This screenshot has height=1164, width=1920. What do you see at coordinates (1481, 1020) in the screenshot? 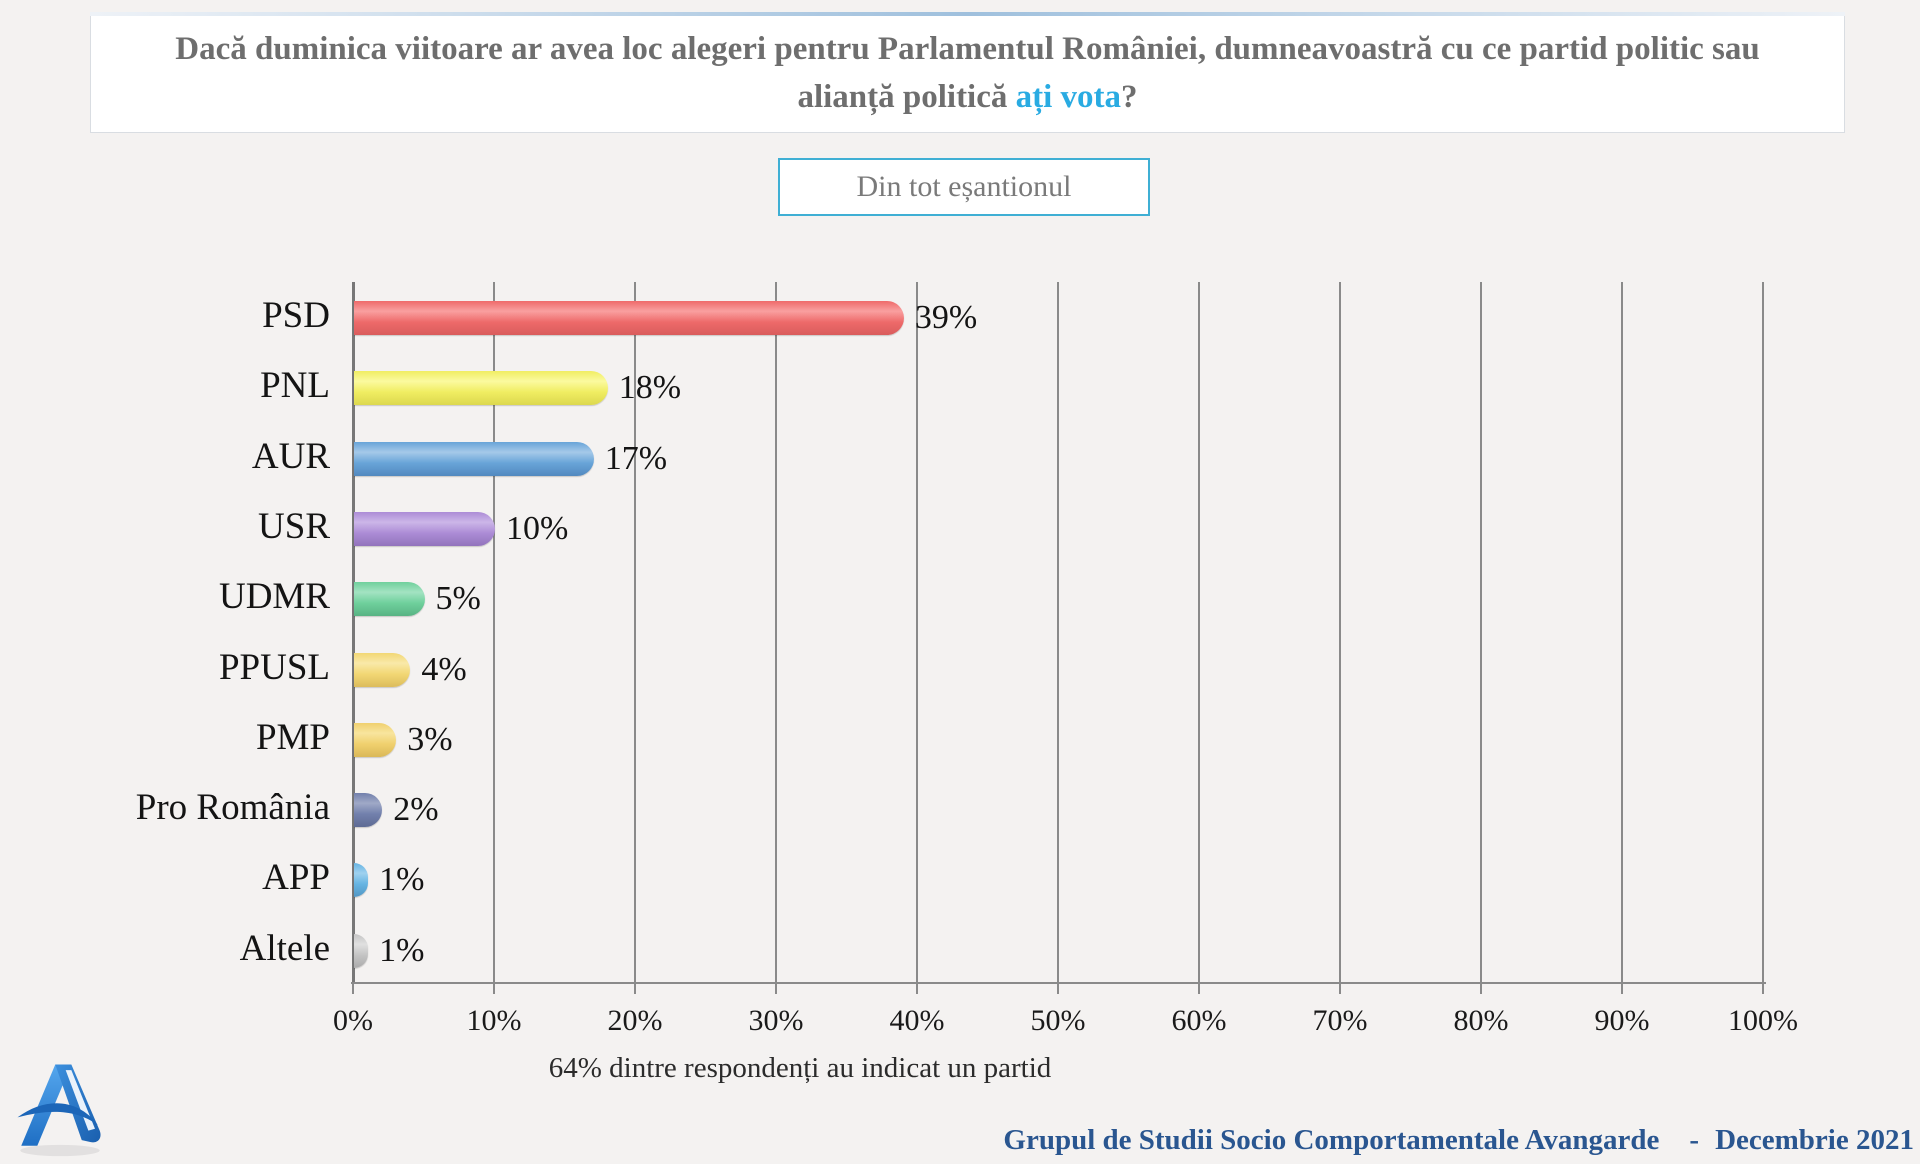
I see `x-tick-label: 80%` at bounding box center [1481, 1020].